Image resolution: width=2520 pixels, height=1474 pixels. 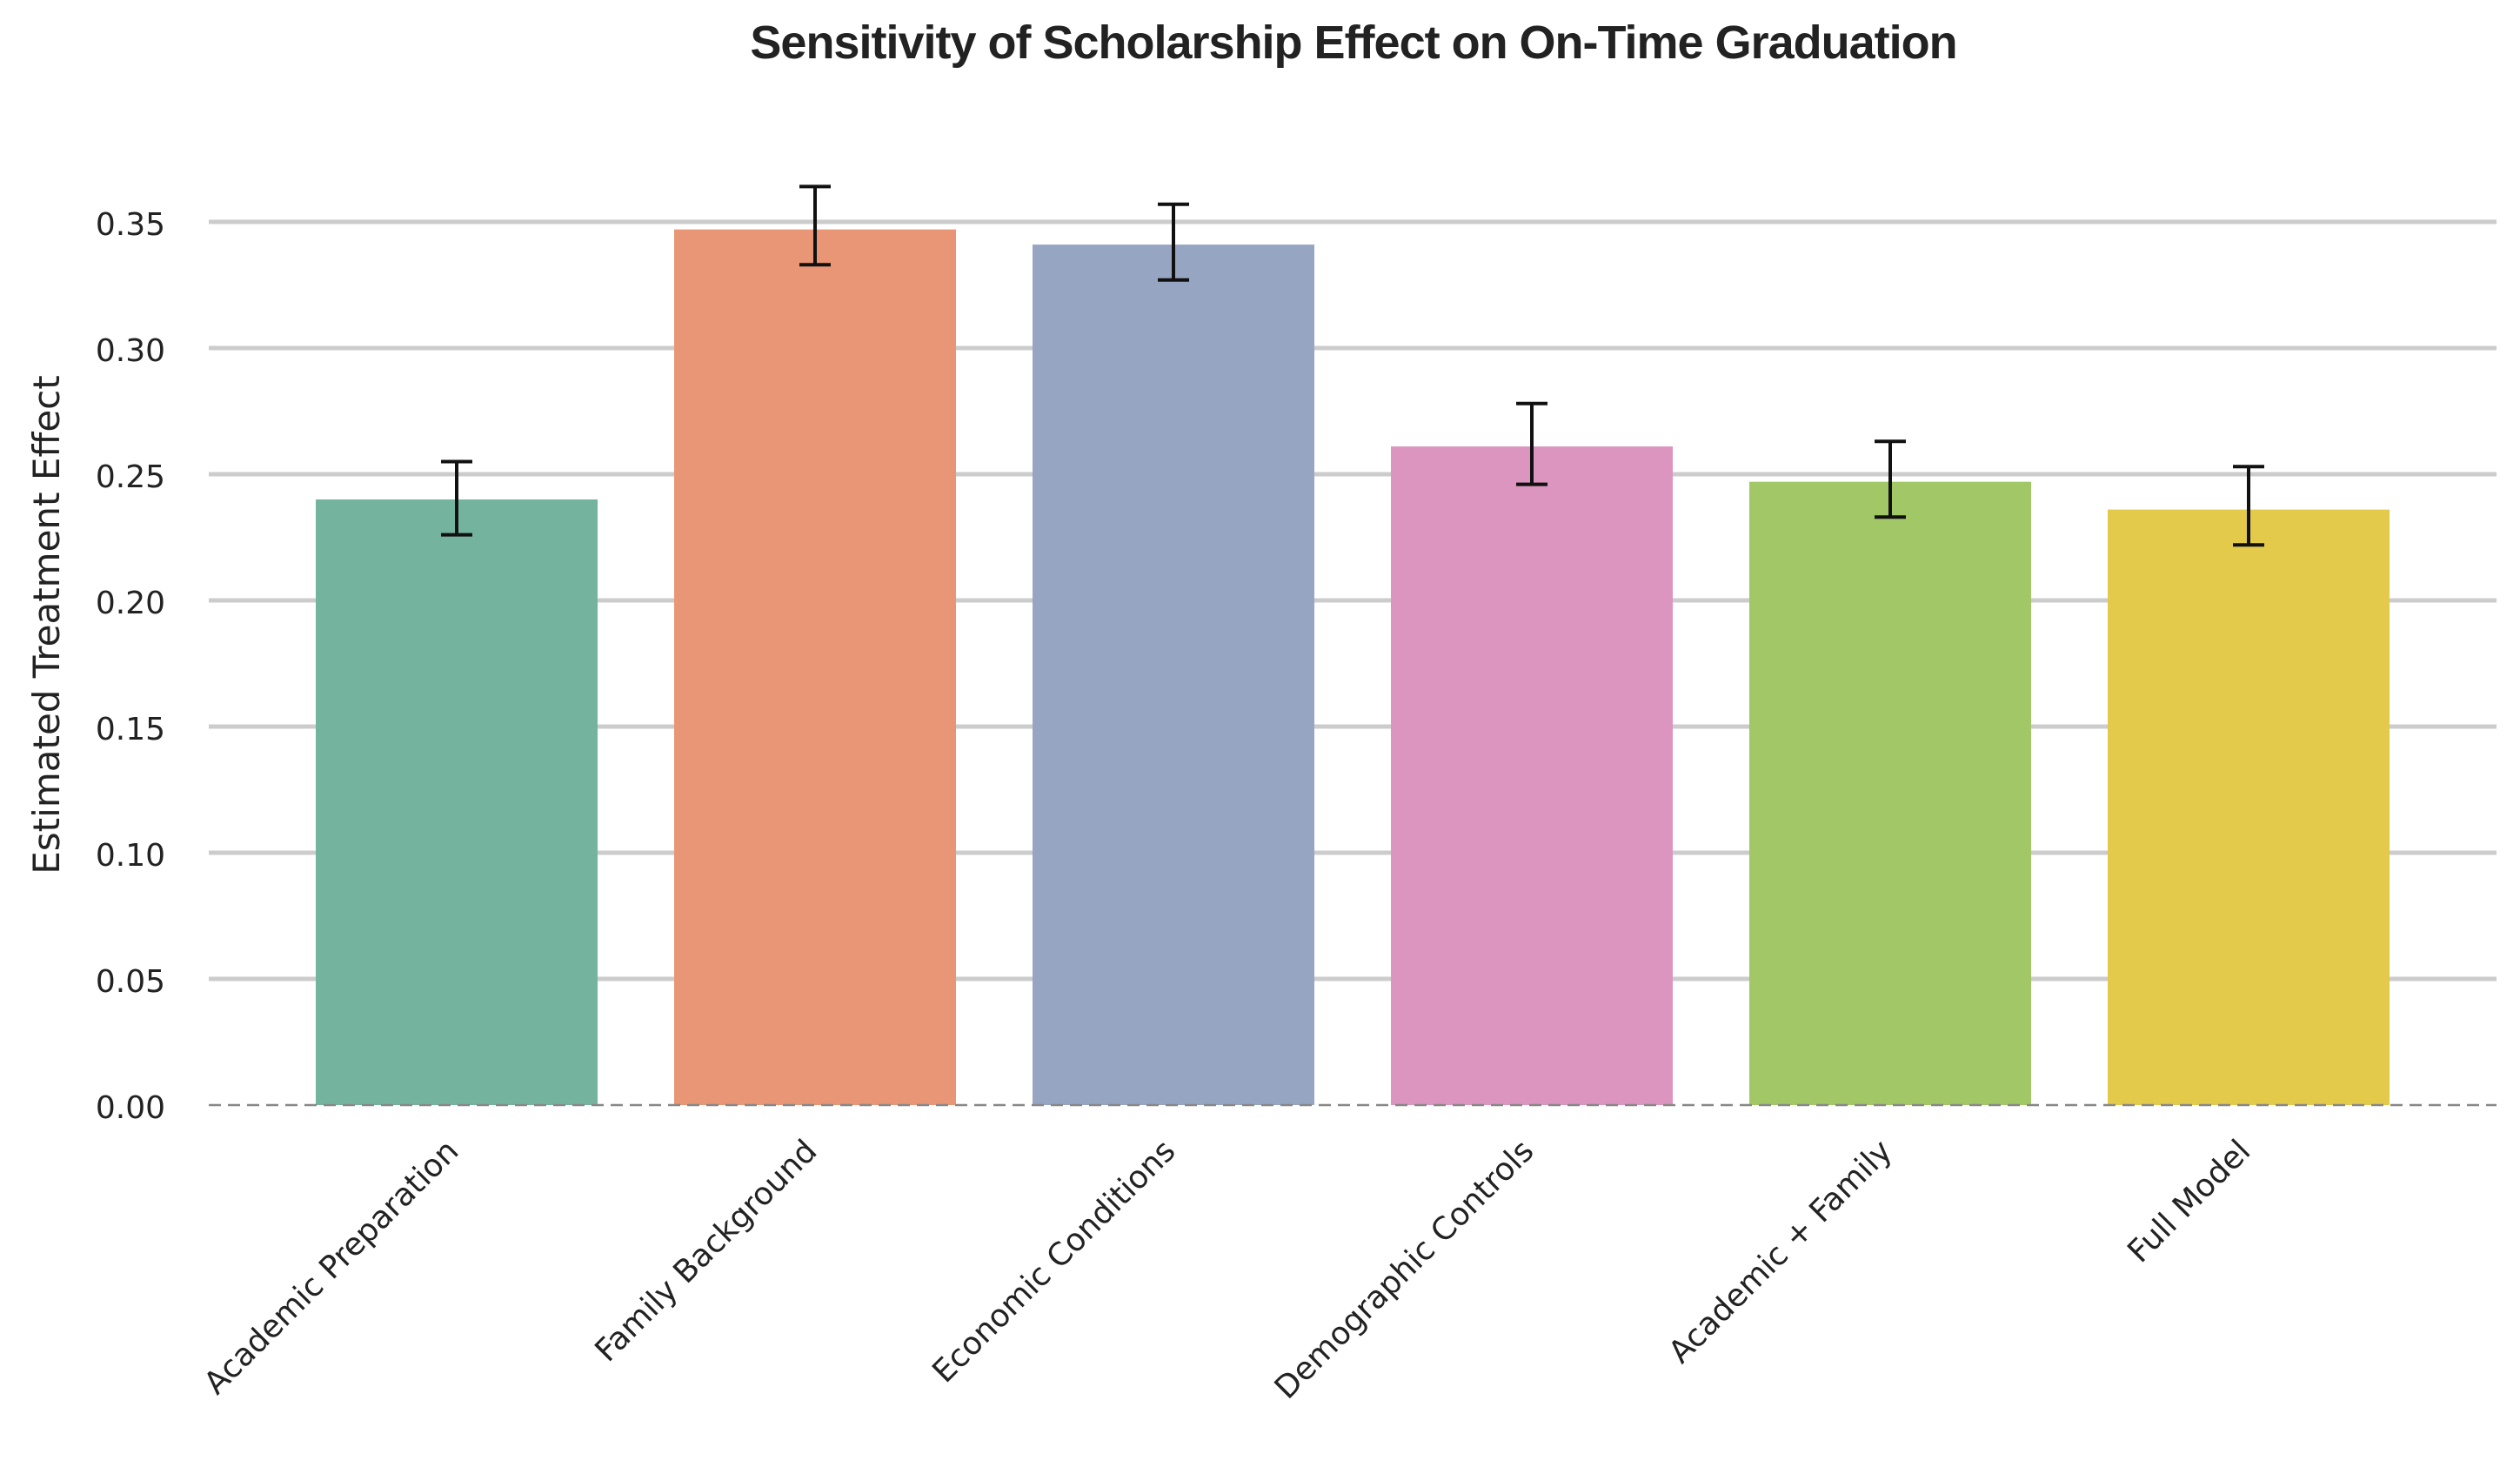 What do you see at coordinates (130, 729) in the screenshot?
I see `y-tick-label: 0.15` at bounding box center [130, 729].